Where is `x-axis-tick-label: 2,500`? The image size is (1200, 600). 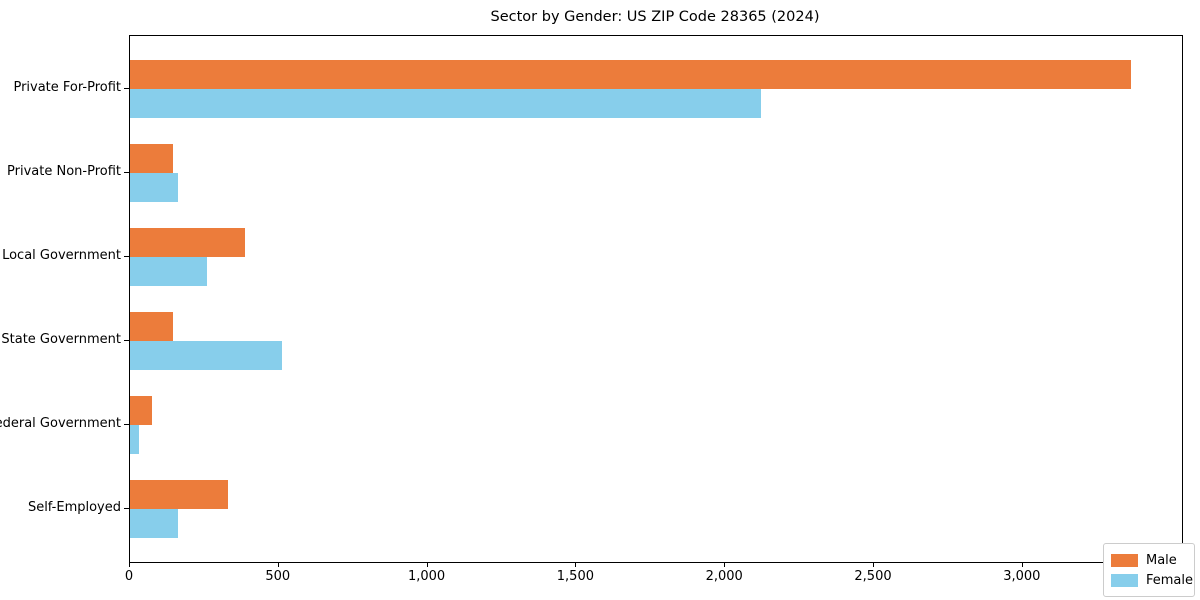 x-axis-tick-label: 2,500 is located at coordinates (873, 576).